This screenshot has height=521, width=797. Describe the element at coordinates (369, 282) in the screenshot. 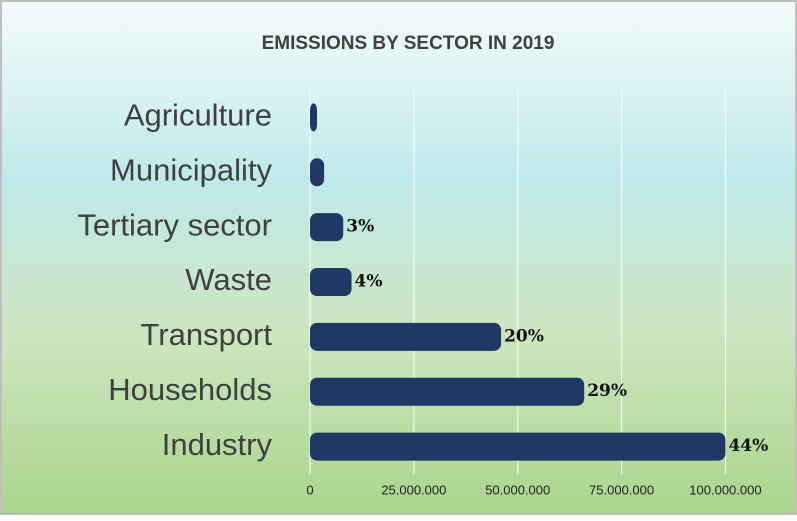

I see `data-label: 4%` at that location.